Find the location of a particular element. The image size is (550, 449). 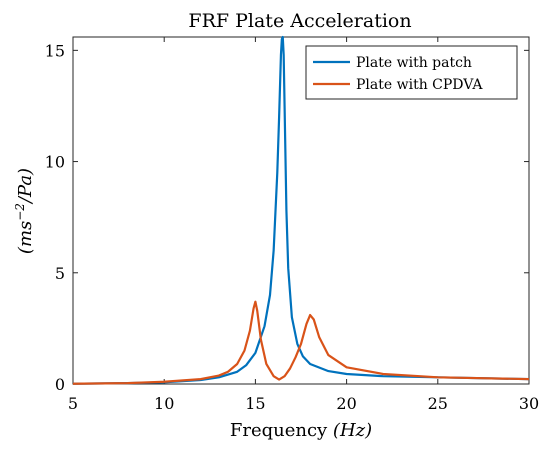

legend: Plate with patch Plate with CPDVA is located at coordinates (411, 72).